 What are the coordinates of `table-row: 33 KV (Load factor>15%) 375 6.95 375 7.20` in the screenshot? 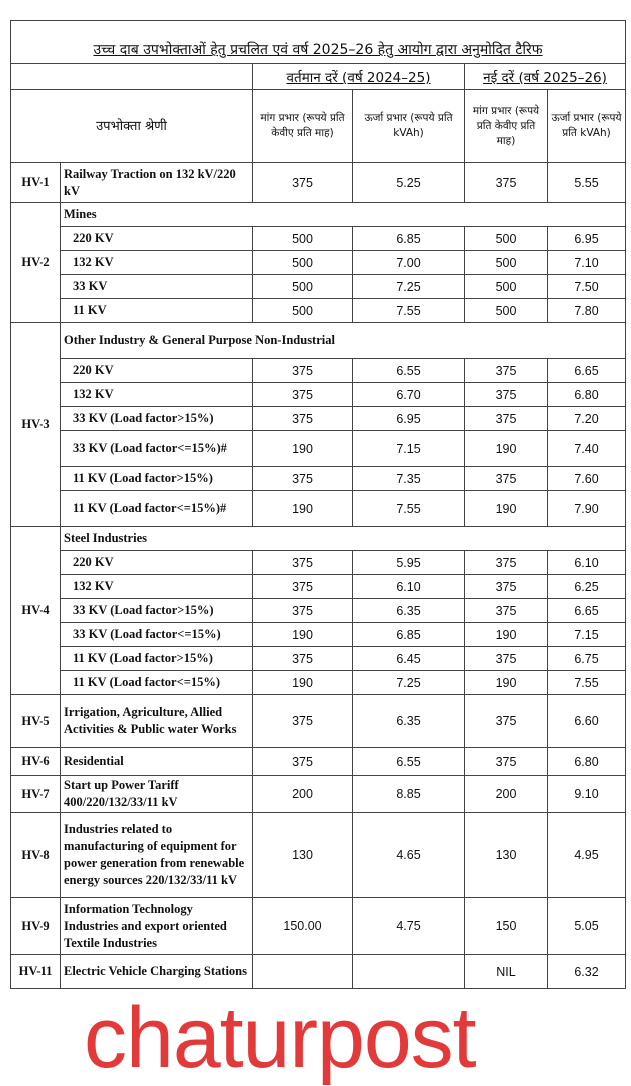 It's located at (319, 418).